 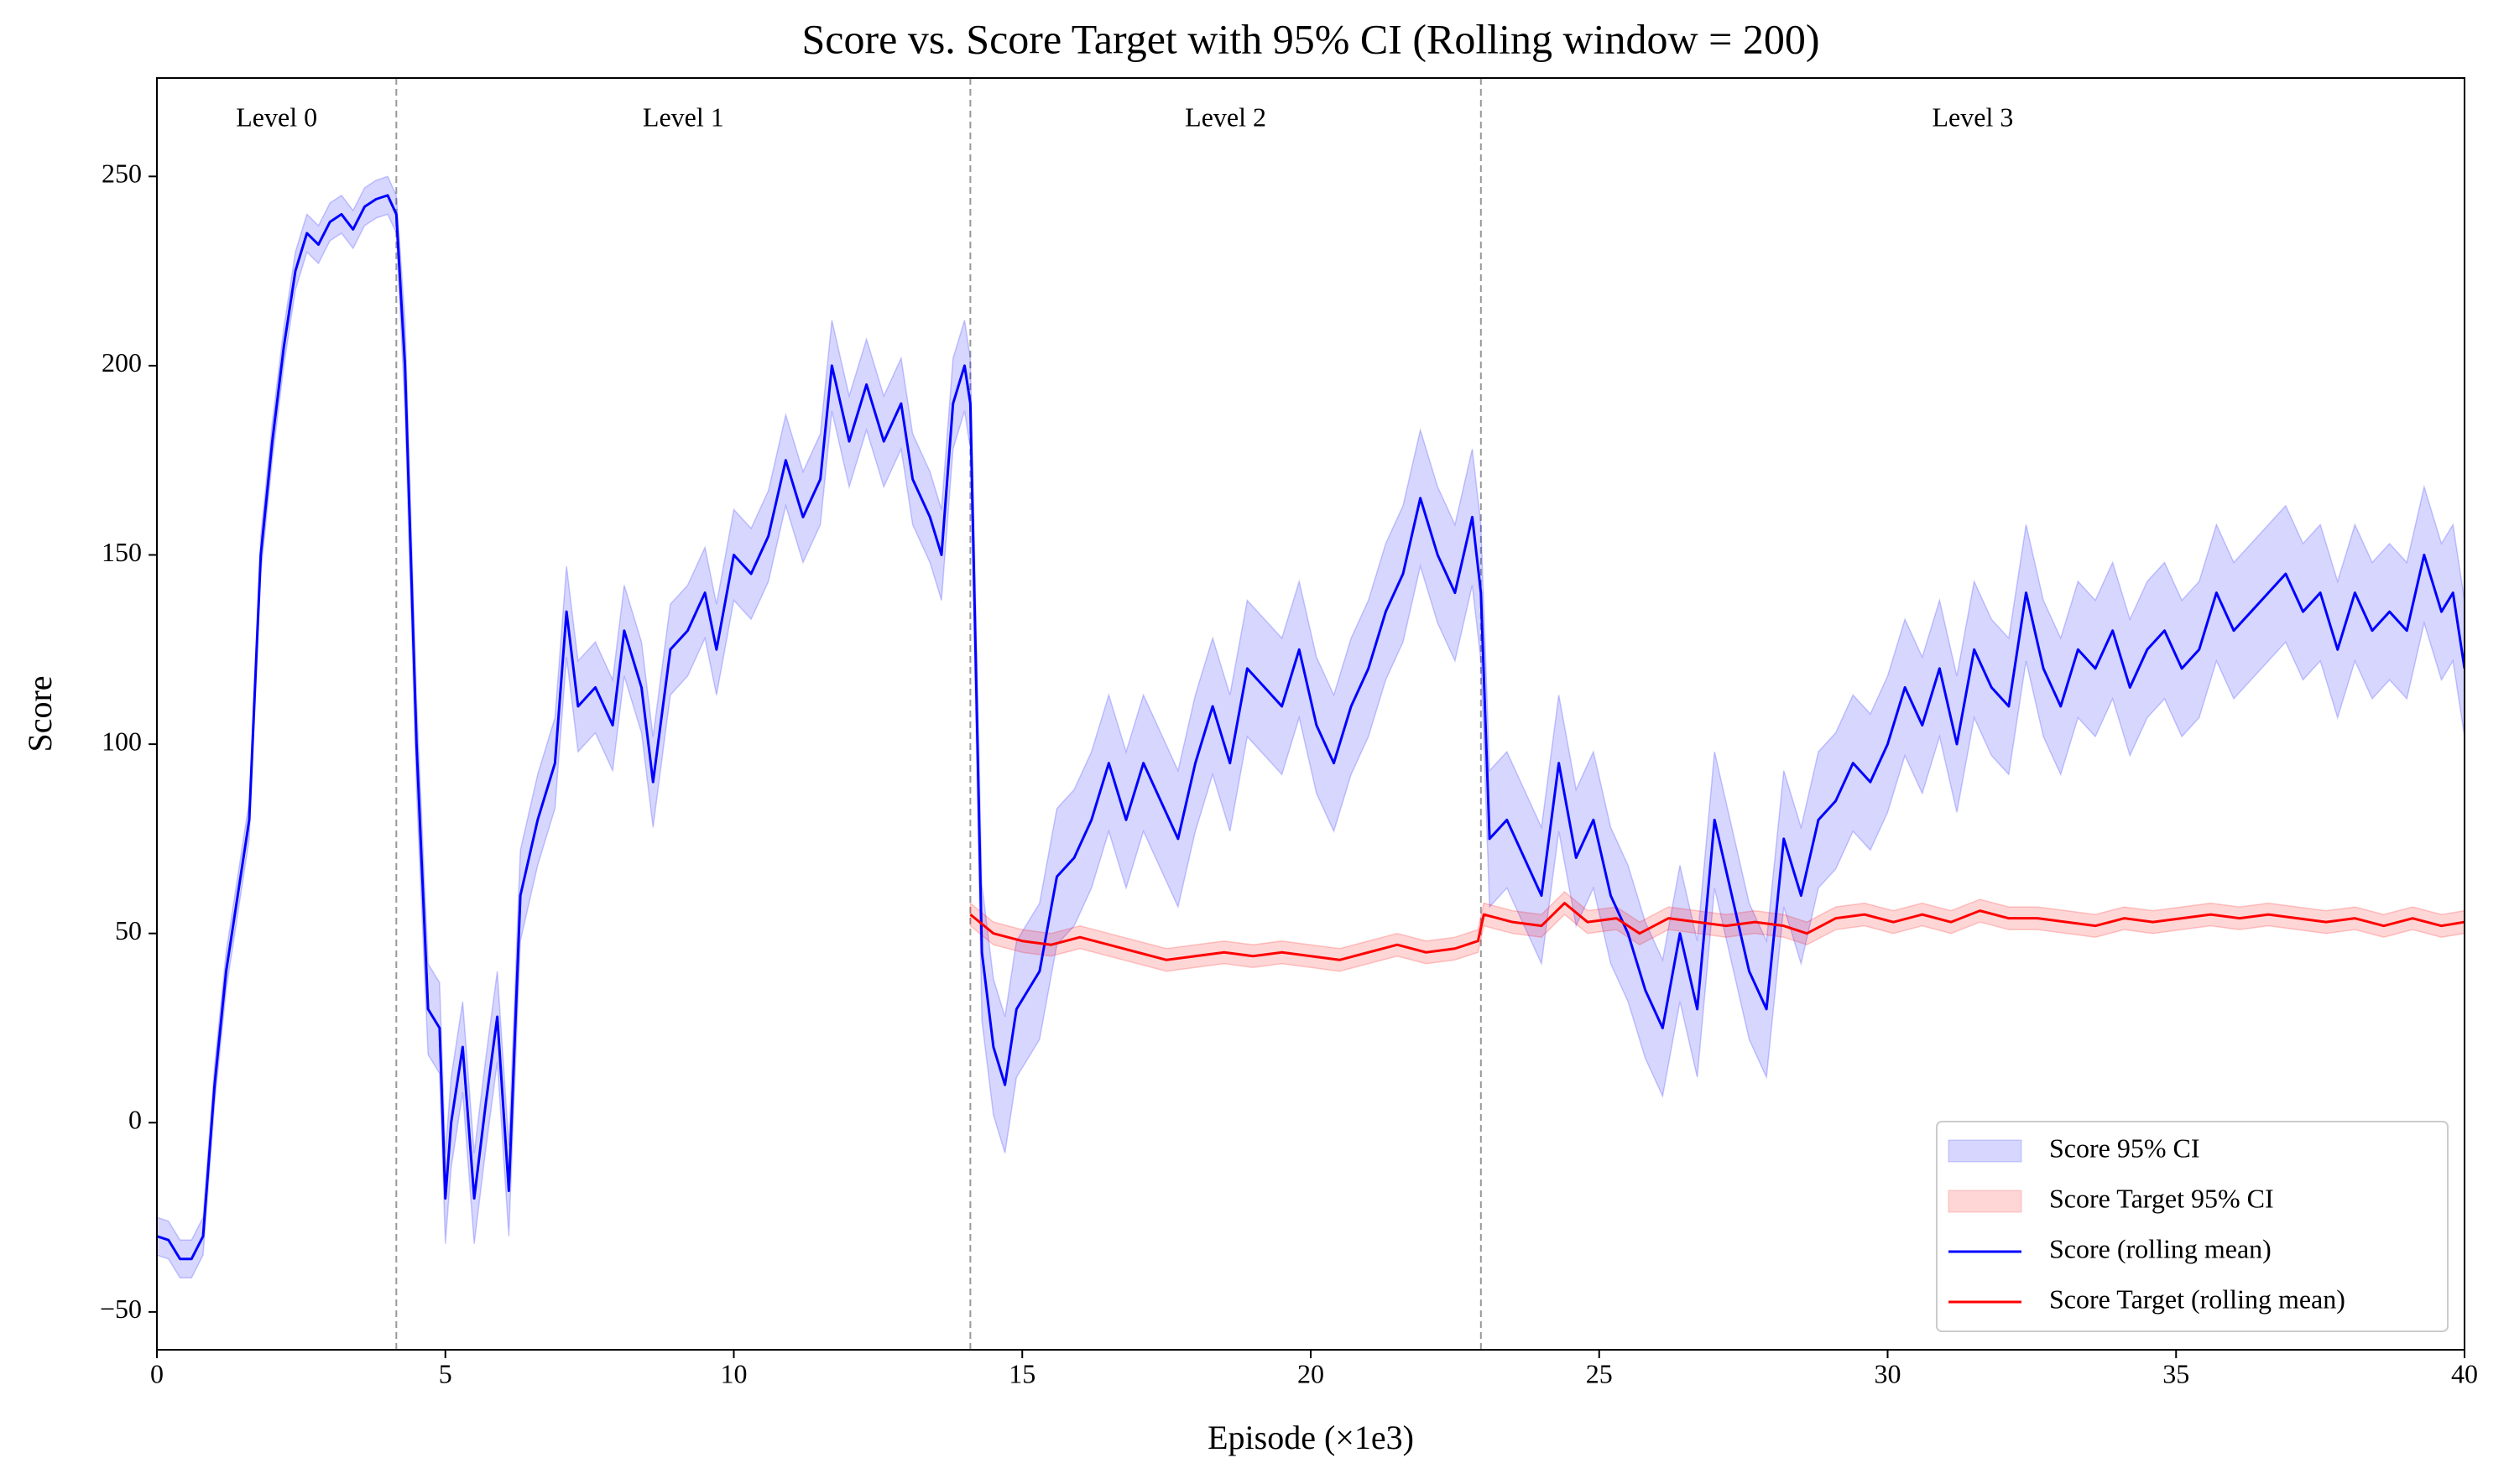 I want to click on ci-band, so click(x=1717, y=931).